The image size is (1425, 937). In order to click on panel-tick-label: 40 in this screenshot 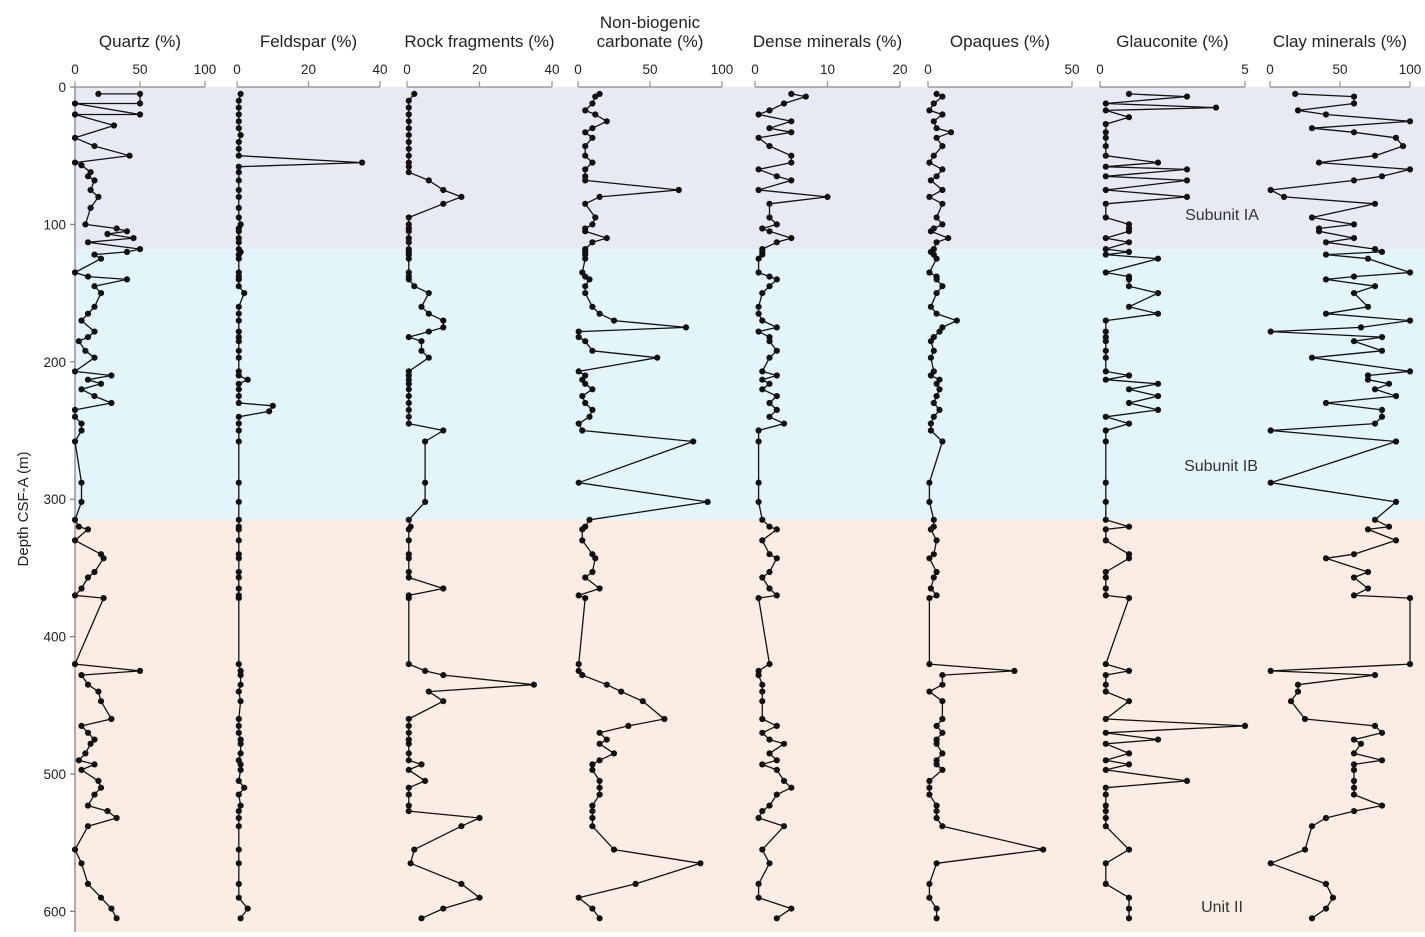, I will do `click(379, 69)`.